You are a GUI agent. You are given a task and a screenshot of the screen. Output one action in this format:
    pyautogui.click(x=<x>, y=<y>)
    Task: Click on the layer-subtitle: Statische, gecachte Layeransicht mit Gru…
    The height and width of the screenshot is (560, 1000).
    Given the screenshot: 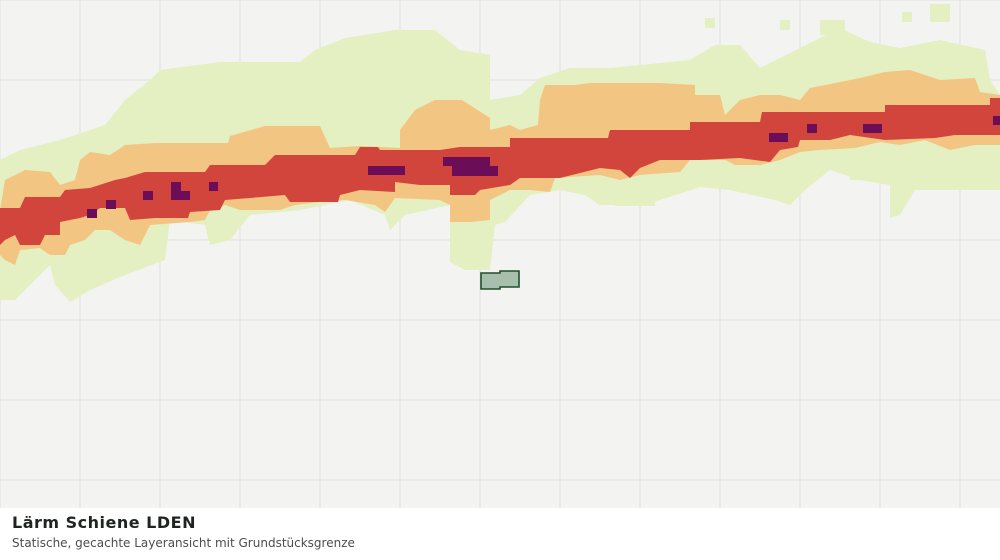 What is the action you would take?
    pyautogui.click(x=183, y=543)
    